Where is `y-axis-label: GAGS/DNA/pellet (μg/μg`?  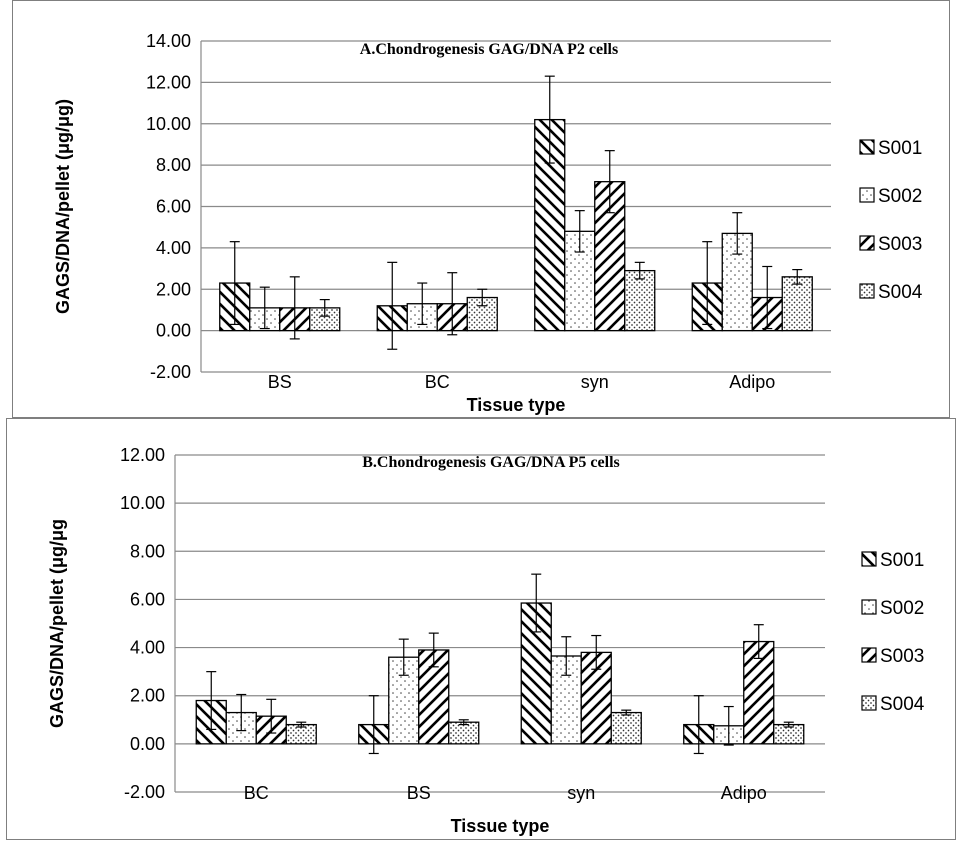
y-axis-label: GAGS/DNA/pellet (μg/μg is located at coordinates (57, 623).